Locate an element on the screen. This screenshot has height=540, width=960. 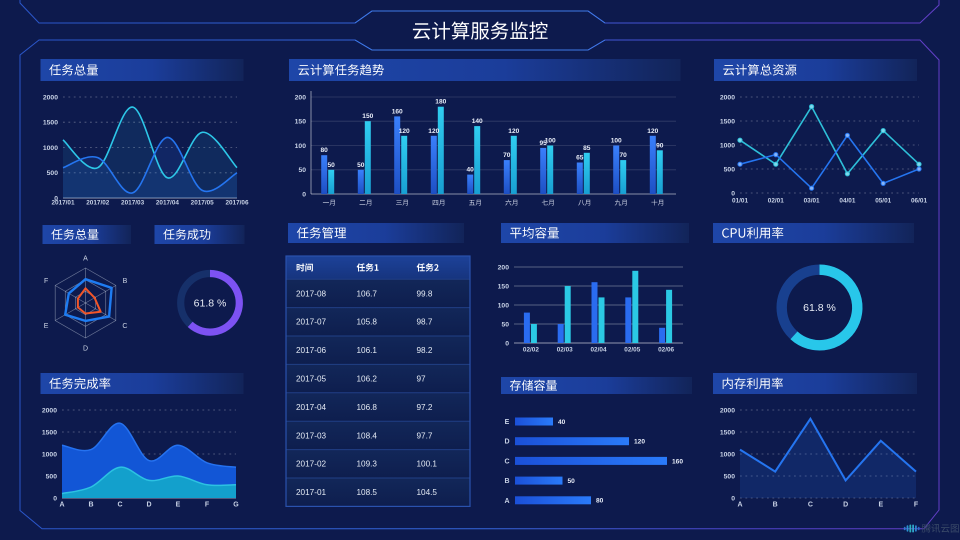
svg-text: 02/06 is located at coordinates (666, 350).